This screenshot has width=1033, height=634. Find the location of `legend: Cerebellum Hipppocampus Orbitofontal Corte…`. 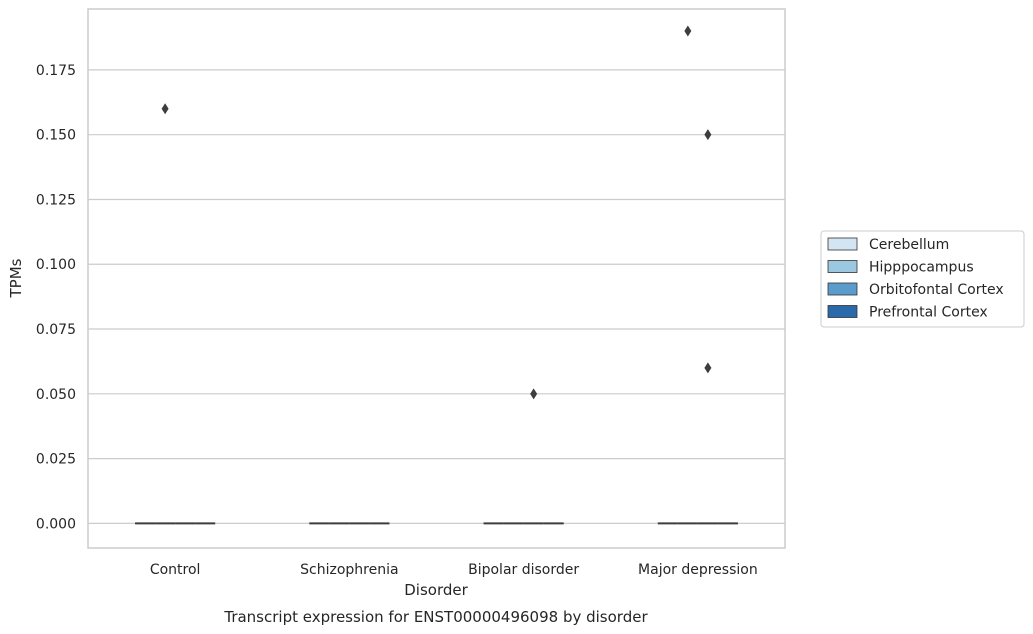

legend: Cerebellum Hipppocampus Orbitofontal Corte… is located at coordinates (922, 279).